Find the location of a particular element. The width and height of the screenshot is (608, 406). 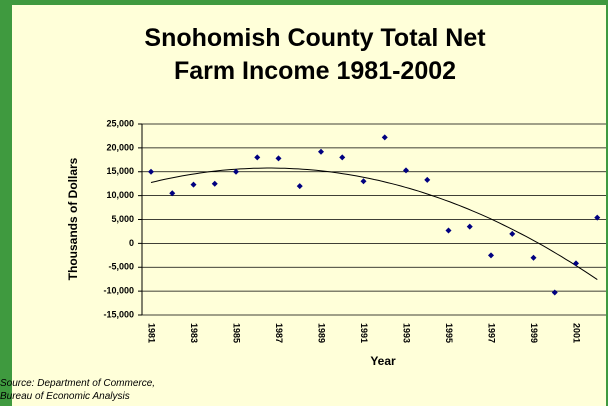

y-tick-label: 0 is located at coordinates (131, 243).